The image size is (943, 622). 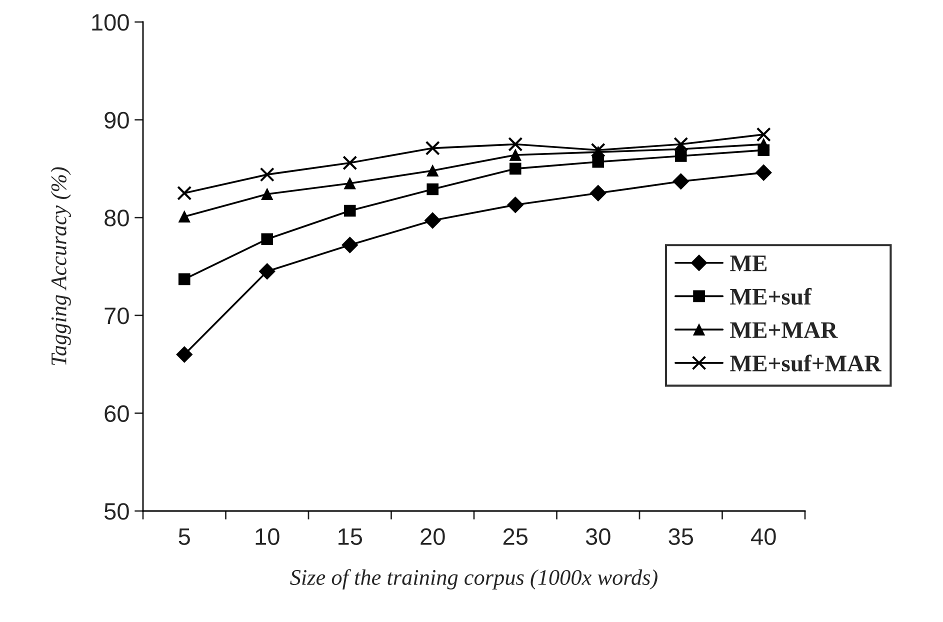 What do you see at coordinates (432, 537) in the screenshot?
I see `x-tick-label: 20` at bounding box center [432, 537].